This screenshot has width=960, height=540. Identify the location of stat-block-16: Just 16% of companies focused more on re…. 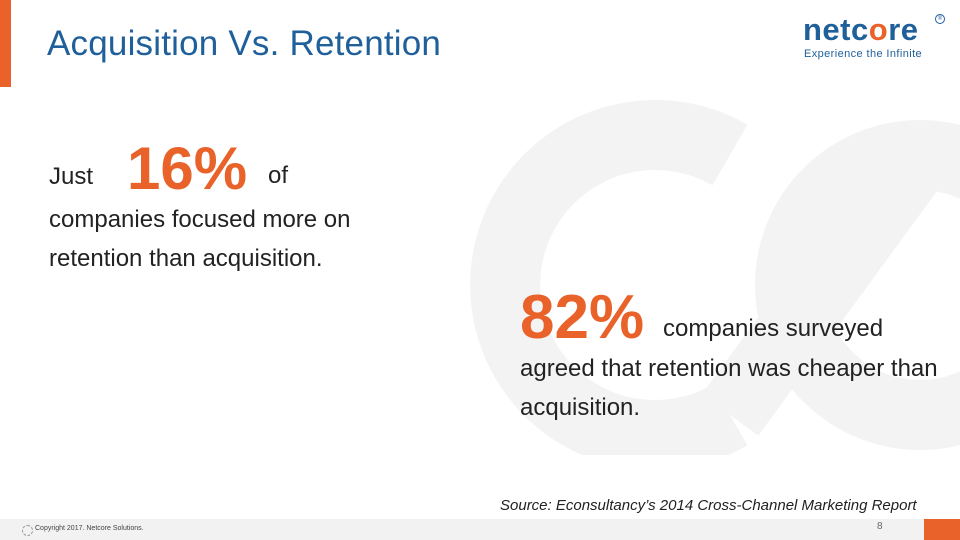
(249, 203).